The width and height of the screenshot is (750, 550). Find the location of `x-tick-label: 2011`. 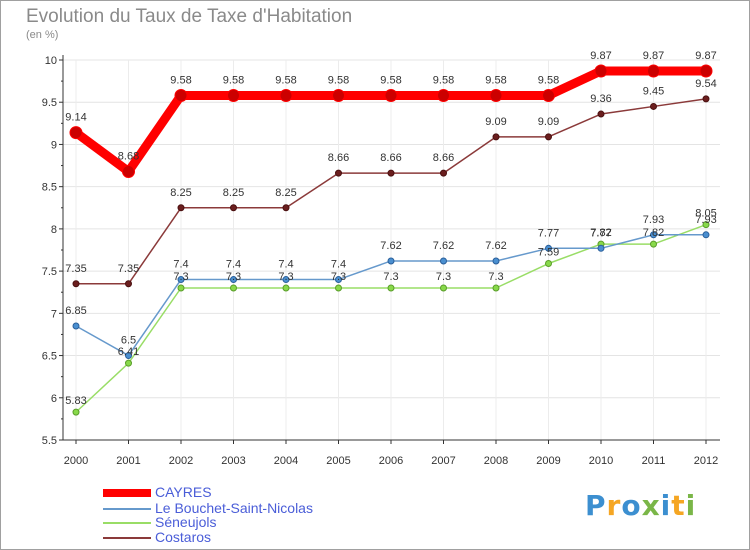

x-tick-label: 2011 is located at coordinates (654, 461).